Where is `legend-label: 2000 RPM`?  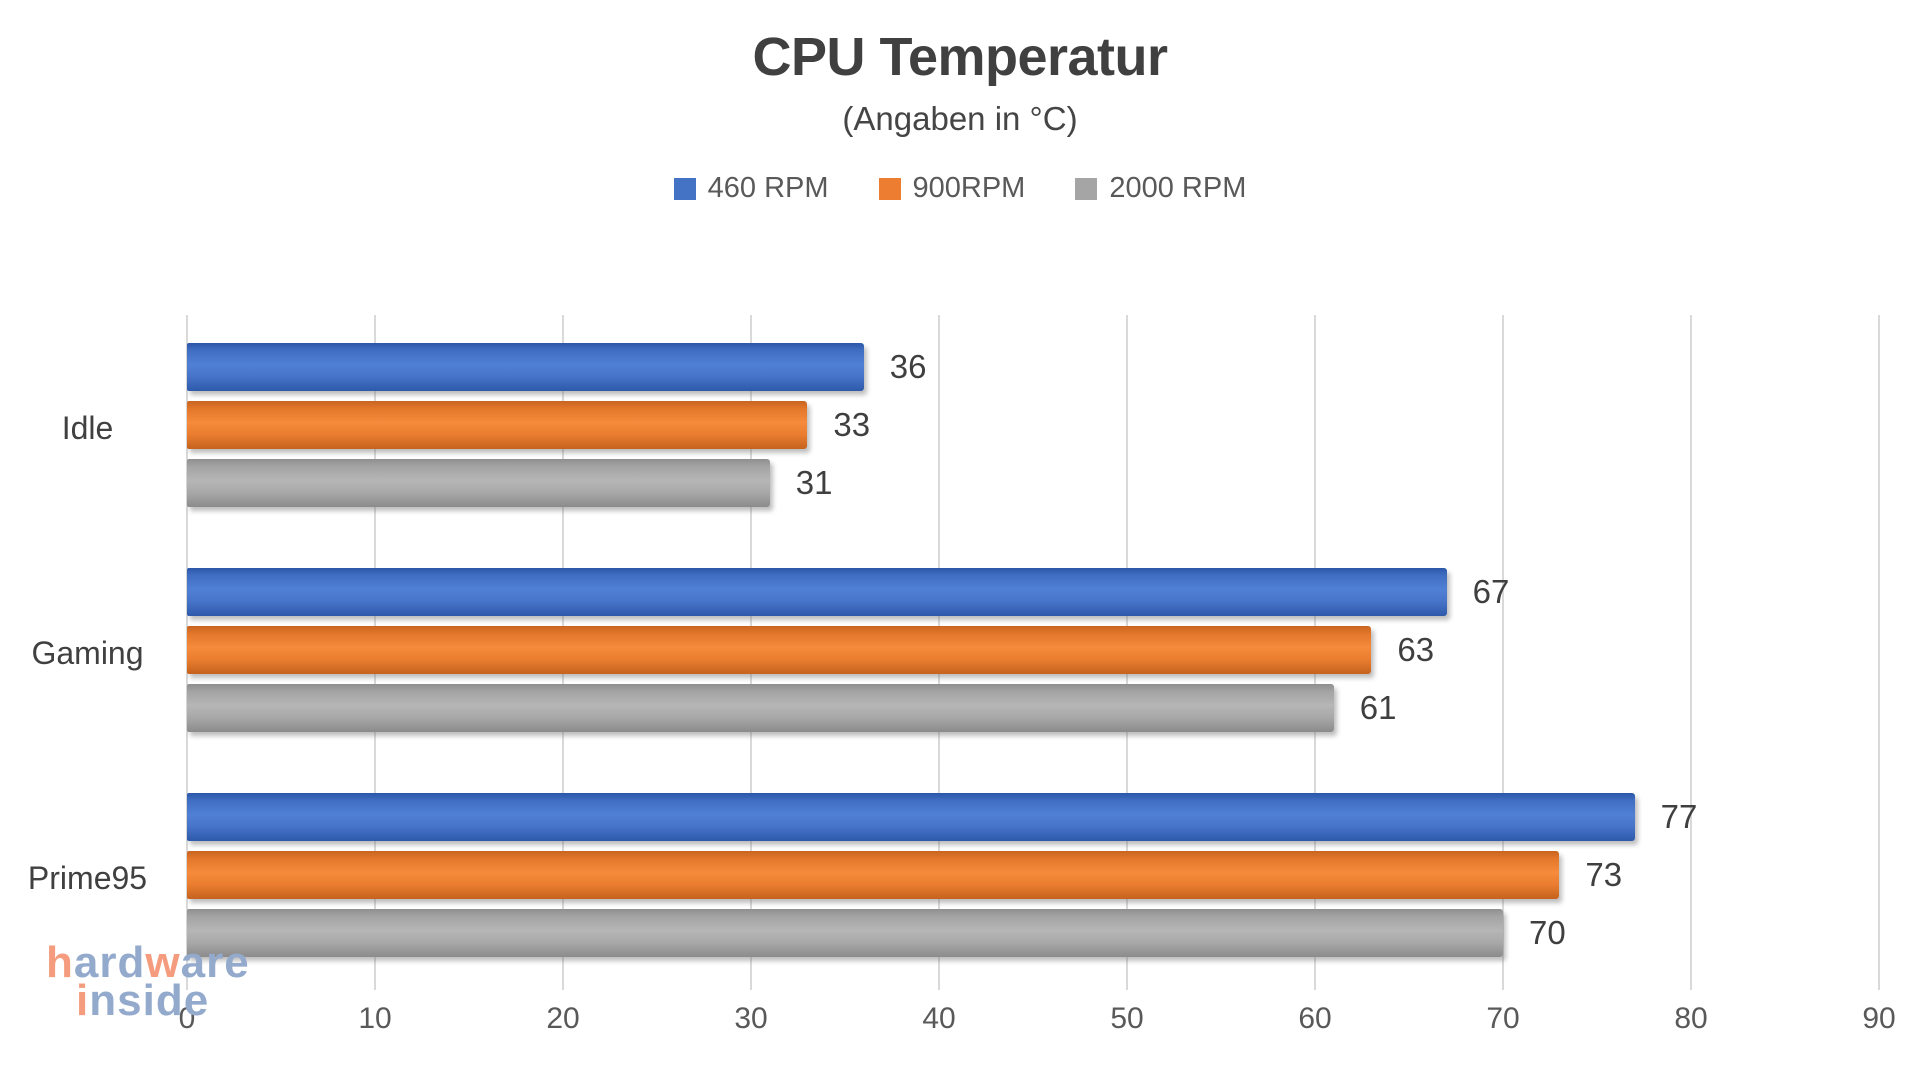 legend-label: 2000 RPM is located at coordinates (1178, 188).